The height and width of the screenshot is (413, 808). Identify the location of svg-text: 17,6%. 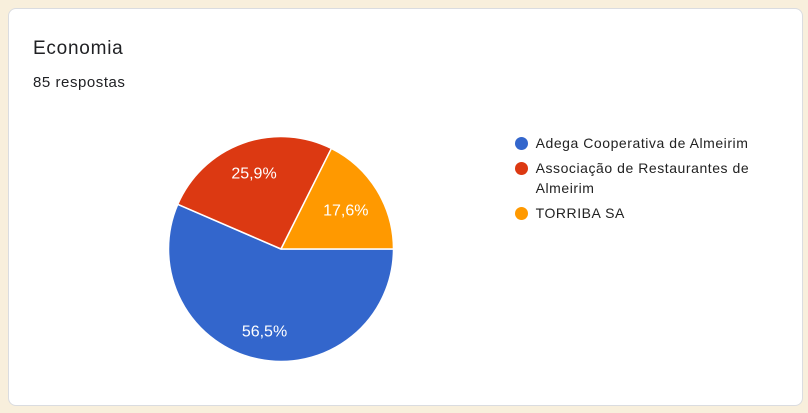
(345, 211).